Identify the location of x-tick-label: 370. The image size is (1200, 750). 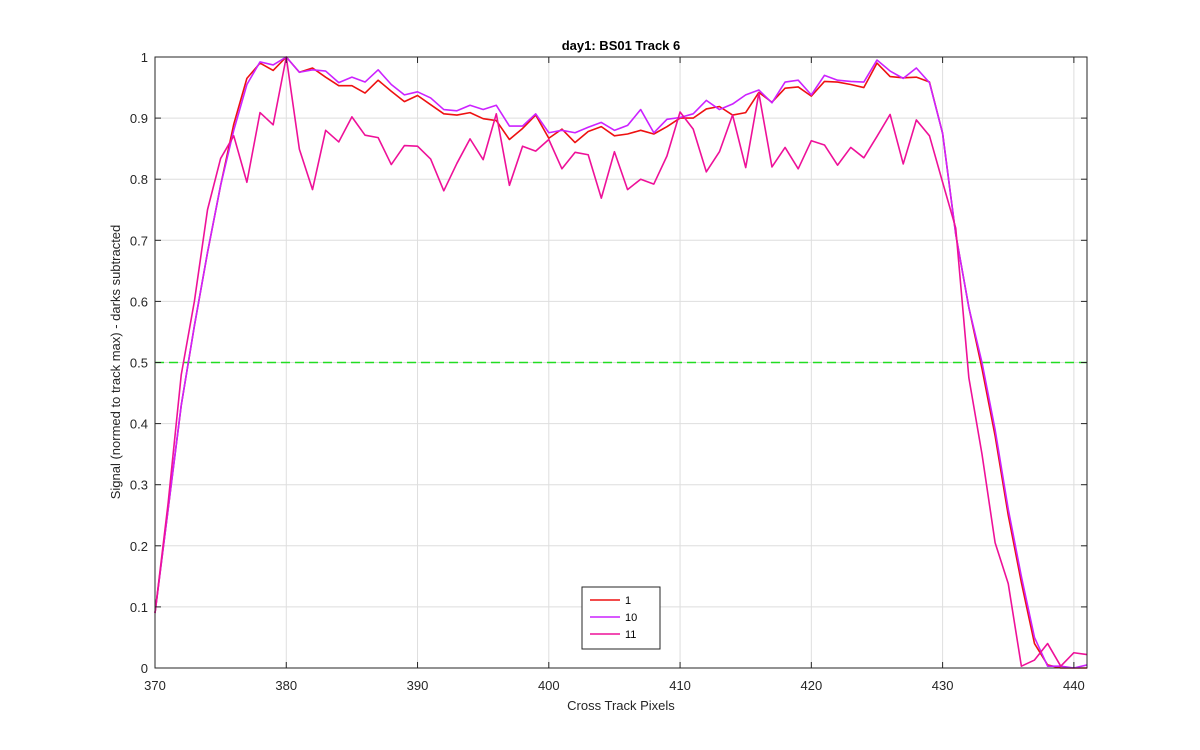
(155, 685).